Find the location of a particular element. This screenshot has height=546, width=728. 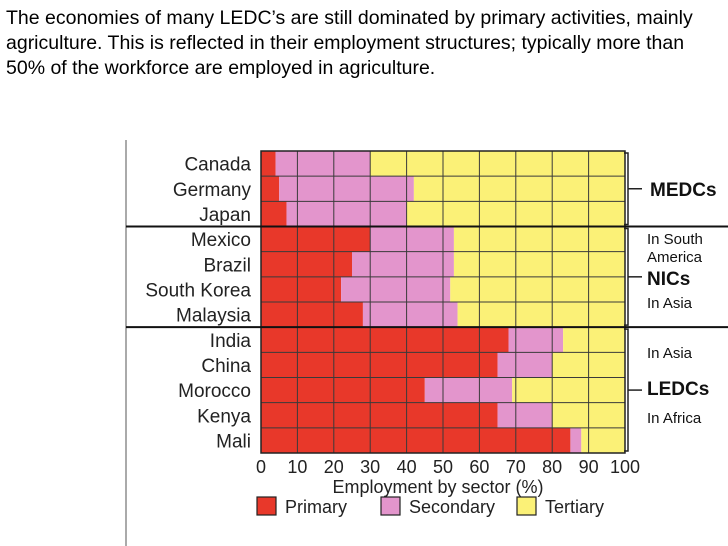

x-tick-label: 10 is located at coordinates (297, 467).